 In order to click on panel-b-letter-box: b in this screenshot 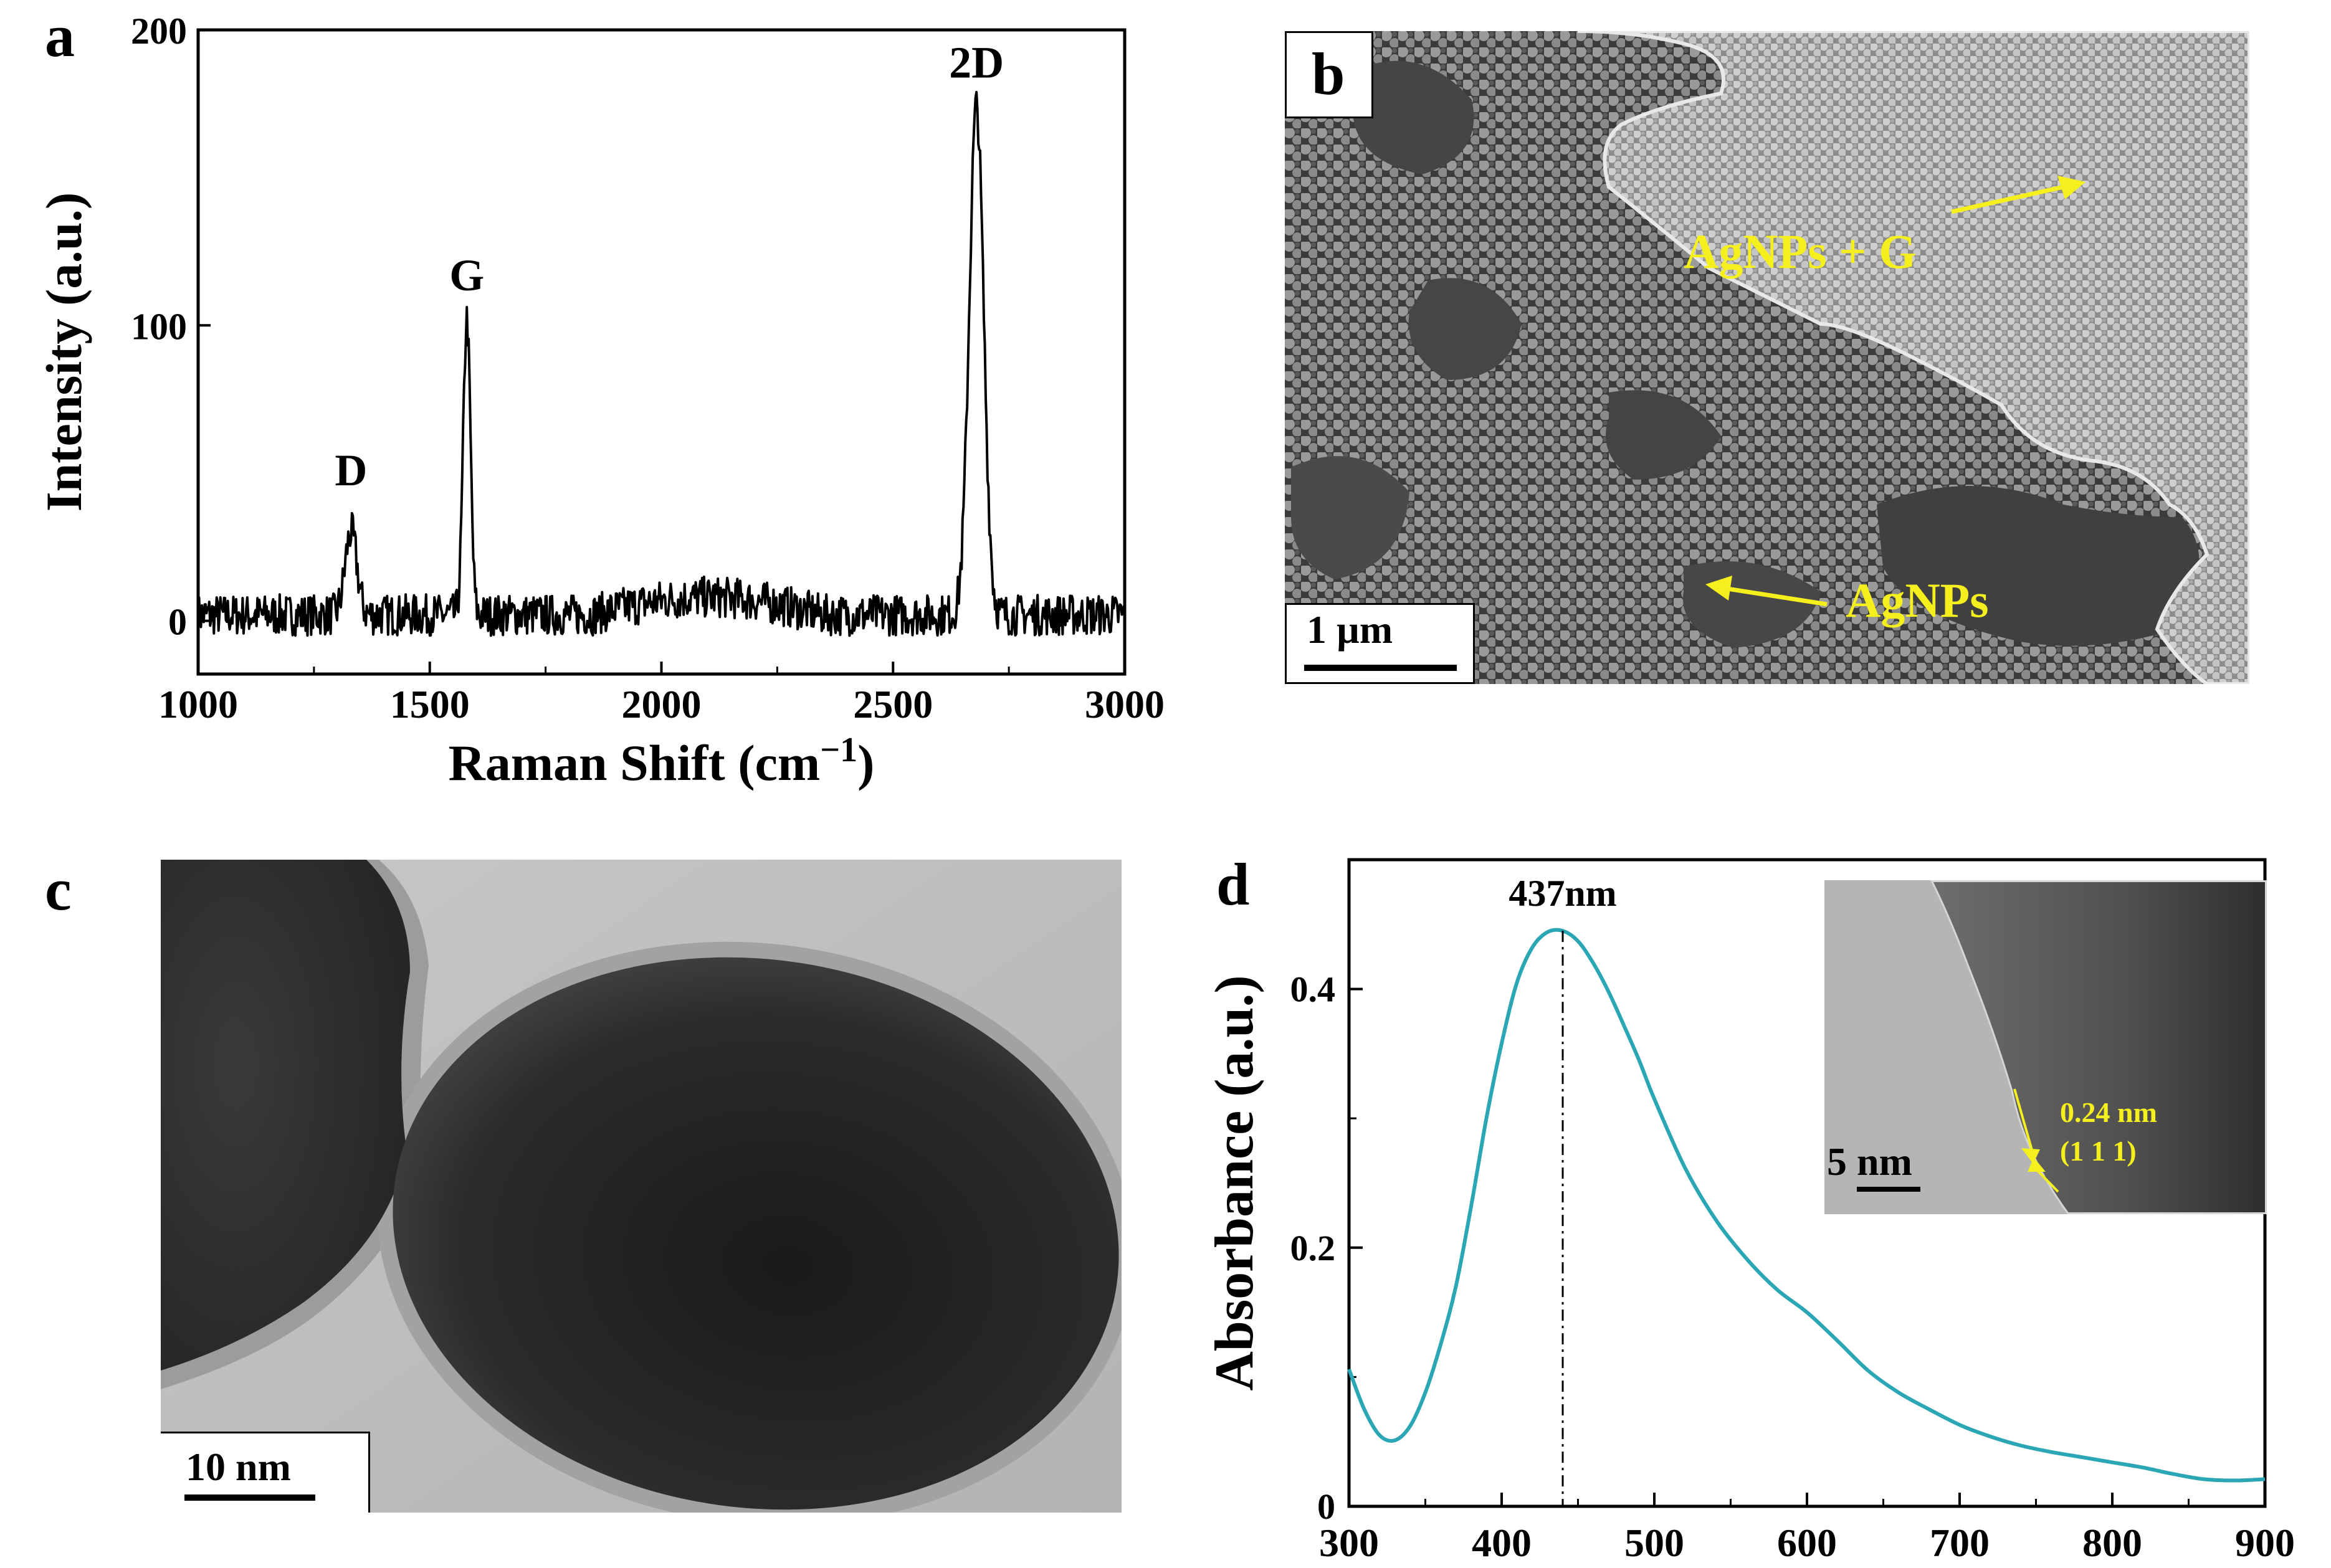, I will do `click(1329, 74)`.